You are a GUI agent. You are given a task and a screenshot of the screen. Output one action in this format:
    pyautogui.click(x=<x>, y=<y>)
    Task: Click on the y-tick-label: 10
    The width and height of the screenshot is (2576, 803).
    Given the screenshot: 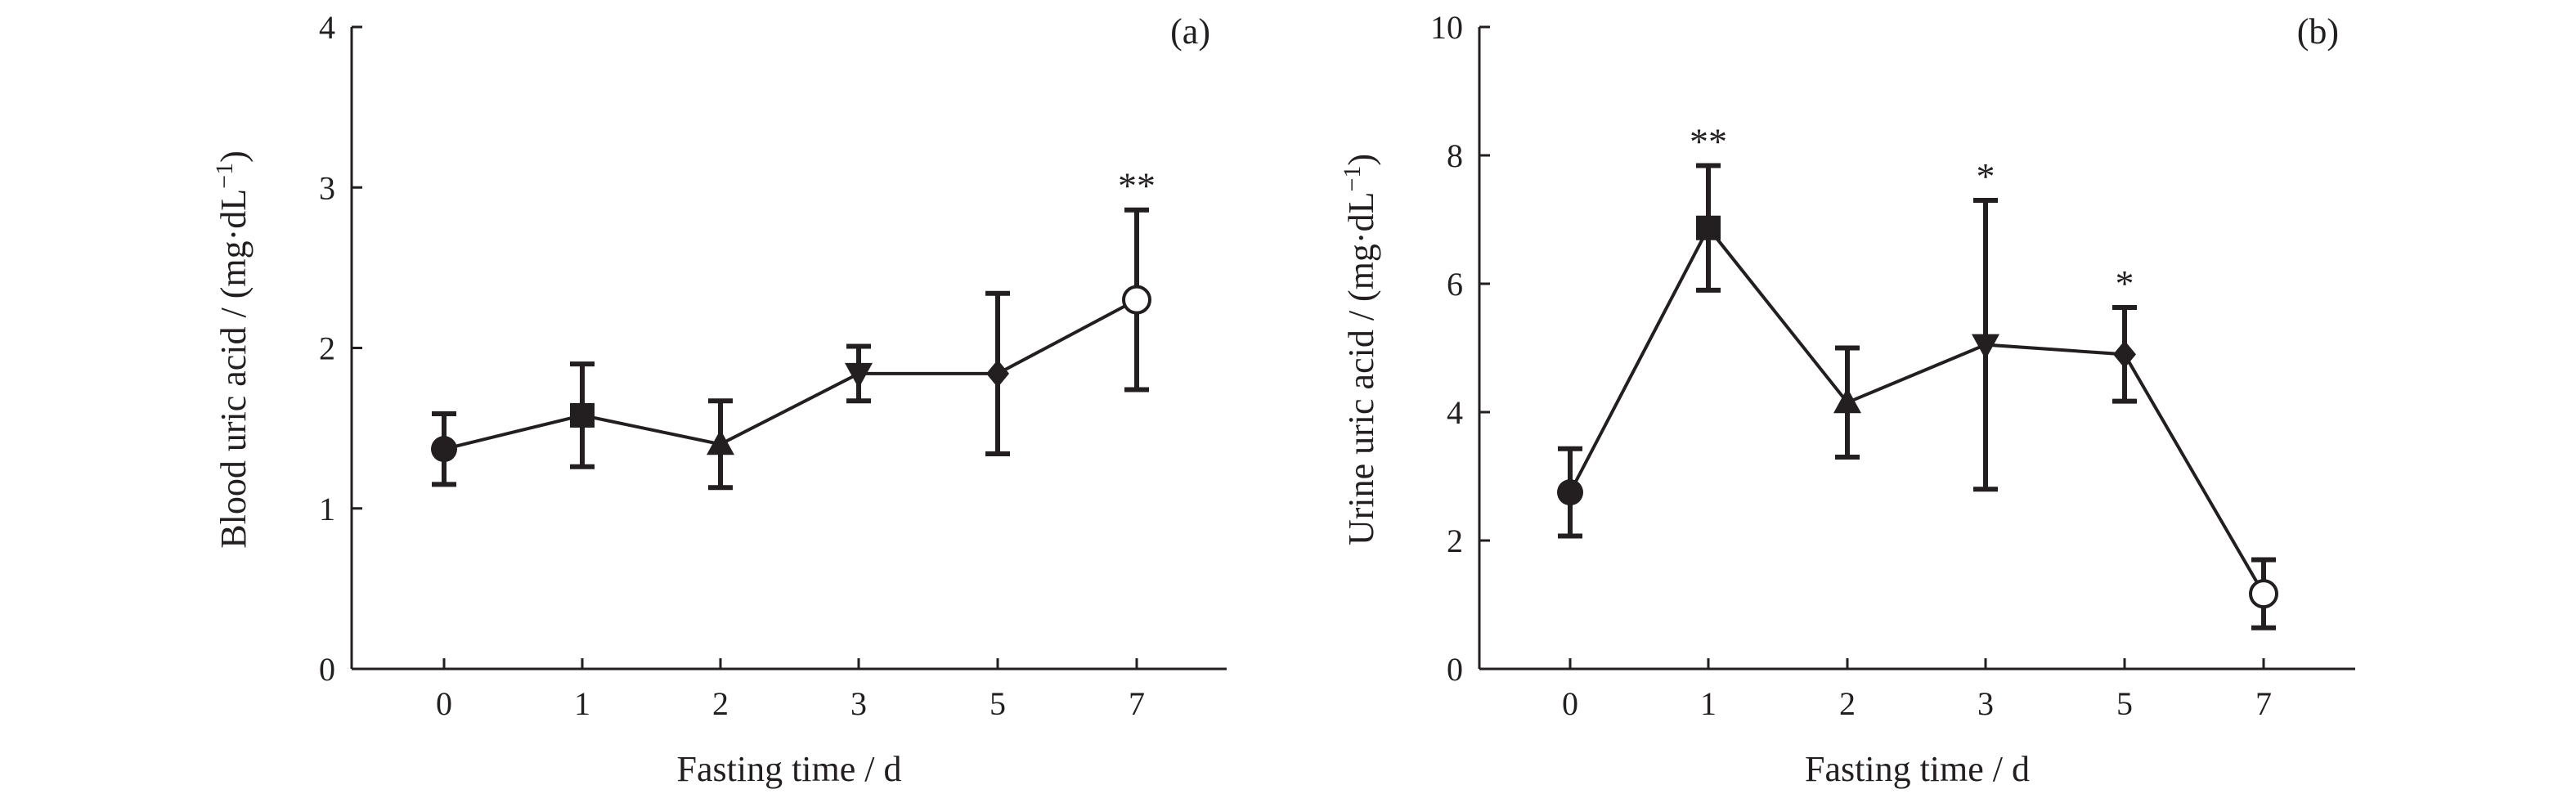 What is the action you would take?
    pyautogui.click(x=1447, y=28)
    